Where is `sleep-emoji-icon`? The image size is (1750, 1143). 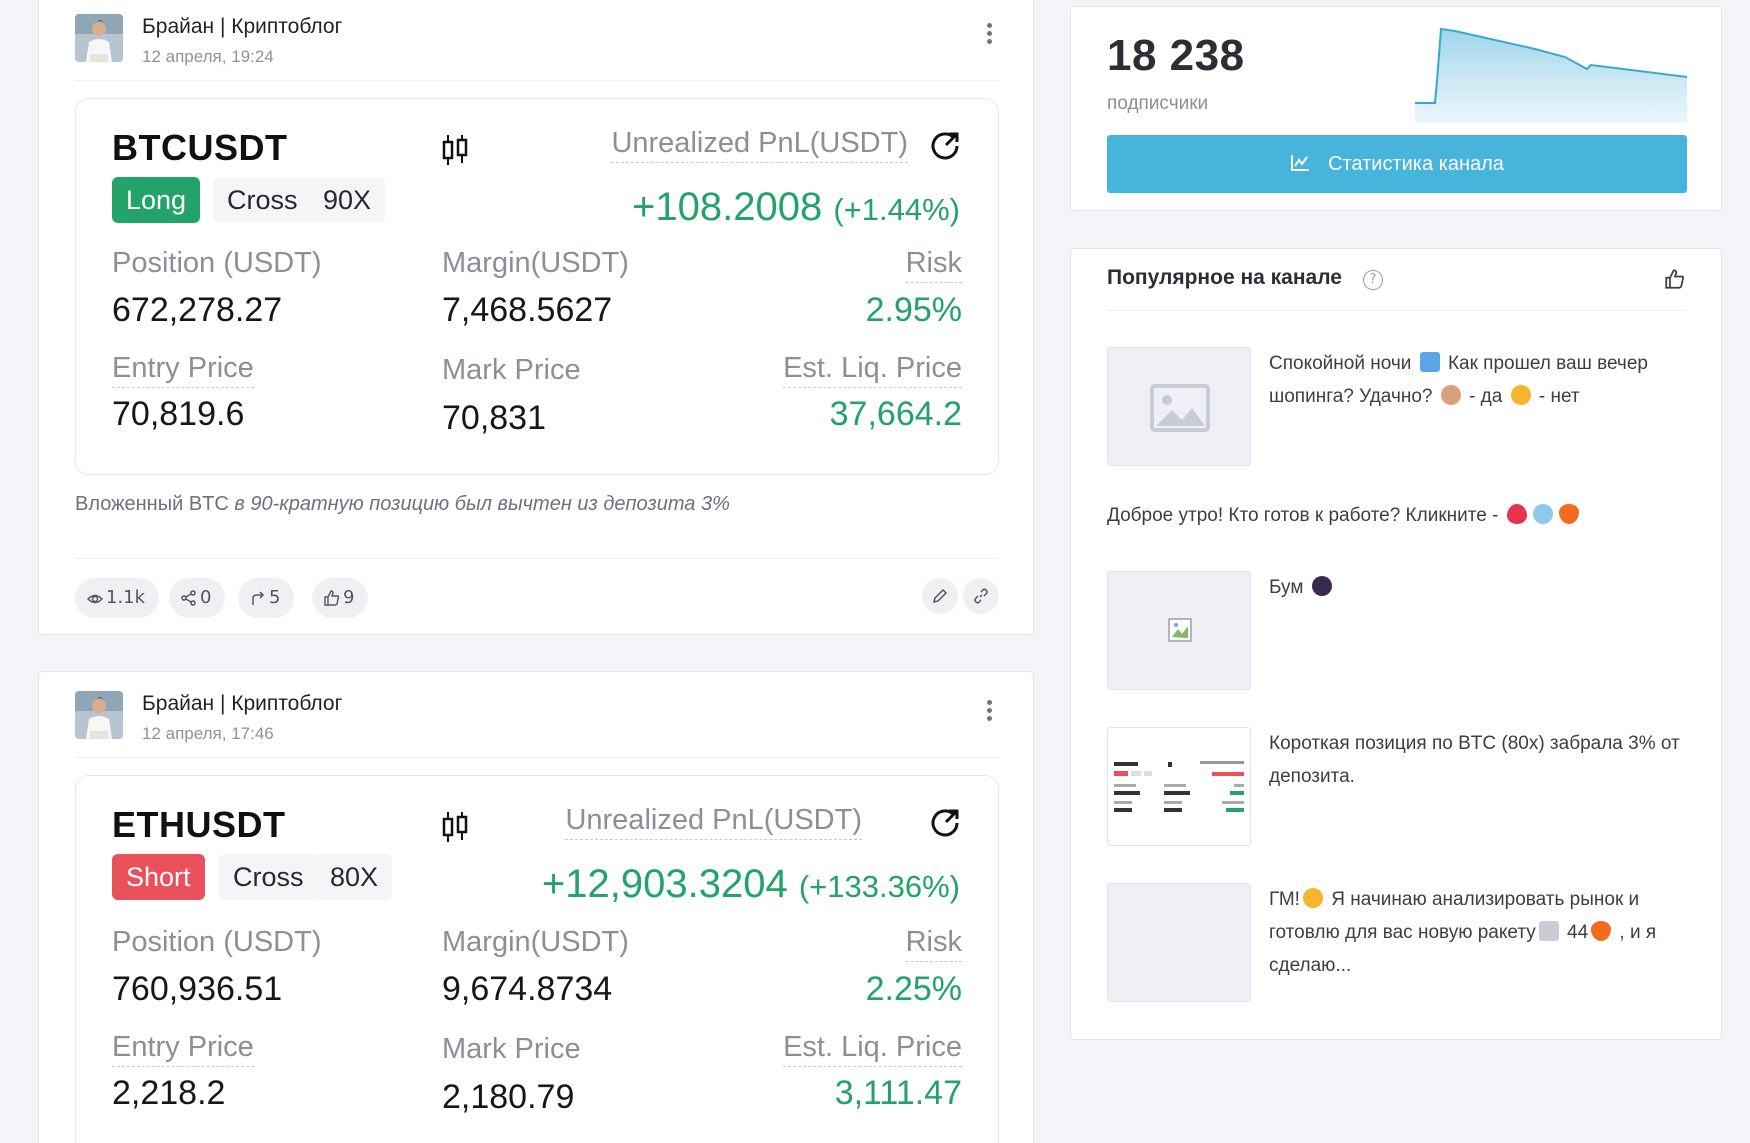 sleep-emoji-icon is located at coordinates (1429, 362).